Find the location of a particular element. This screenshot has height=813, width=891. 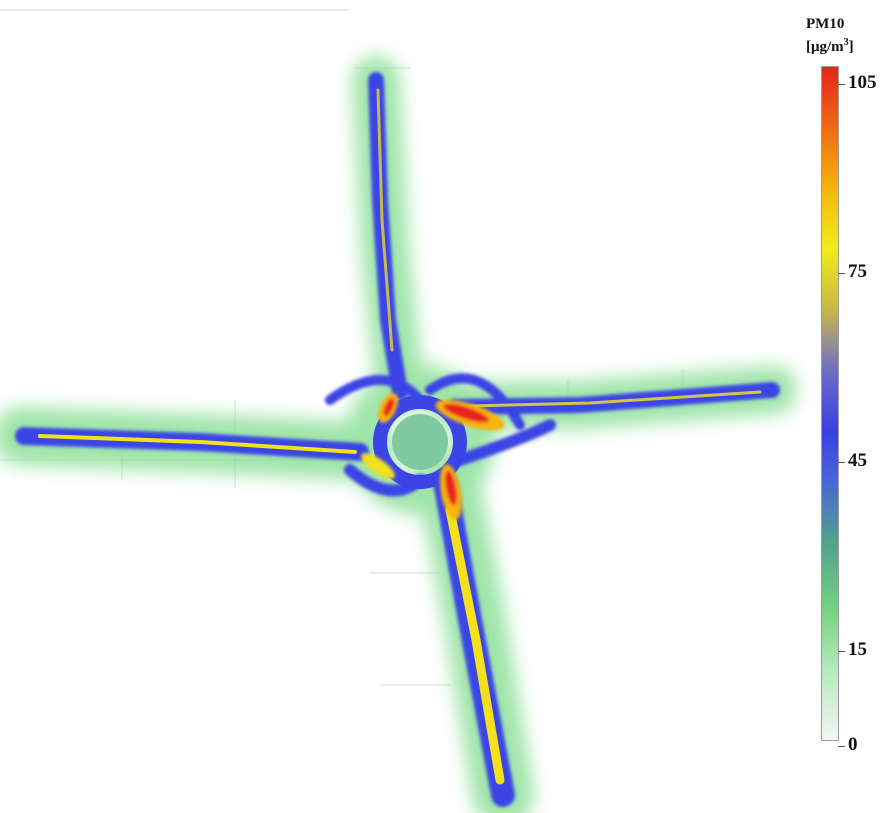

colorbar-tick-label: 105 is located at coordinates (862, 82).